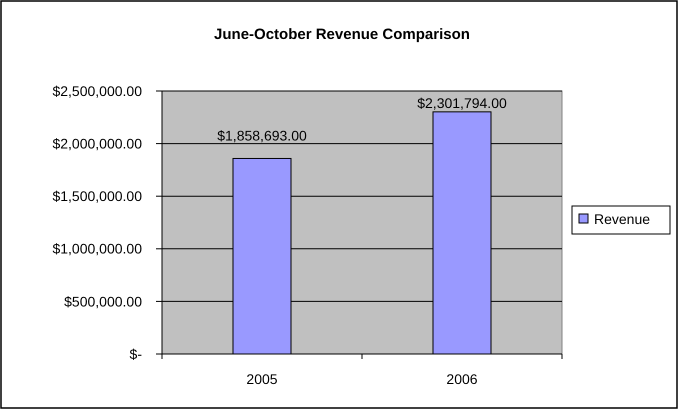 The width and height of the screenshot is (678, 409). Describe the element at coordinates (97, 144) in the screenshot. I see `y-tick-label: $2,000,000.00` at that location.